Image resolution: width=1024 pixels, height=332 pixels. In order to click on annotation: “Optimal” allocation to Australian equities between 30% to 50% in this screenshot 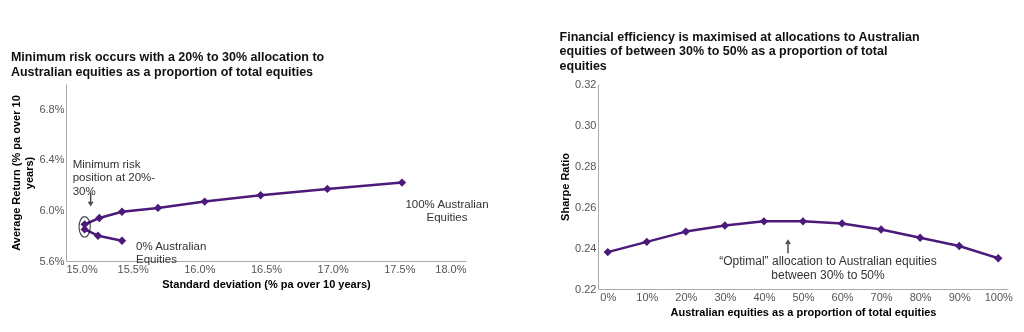, I will do `click(828, 268)`.